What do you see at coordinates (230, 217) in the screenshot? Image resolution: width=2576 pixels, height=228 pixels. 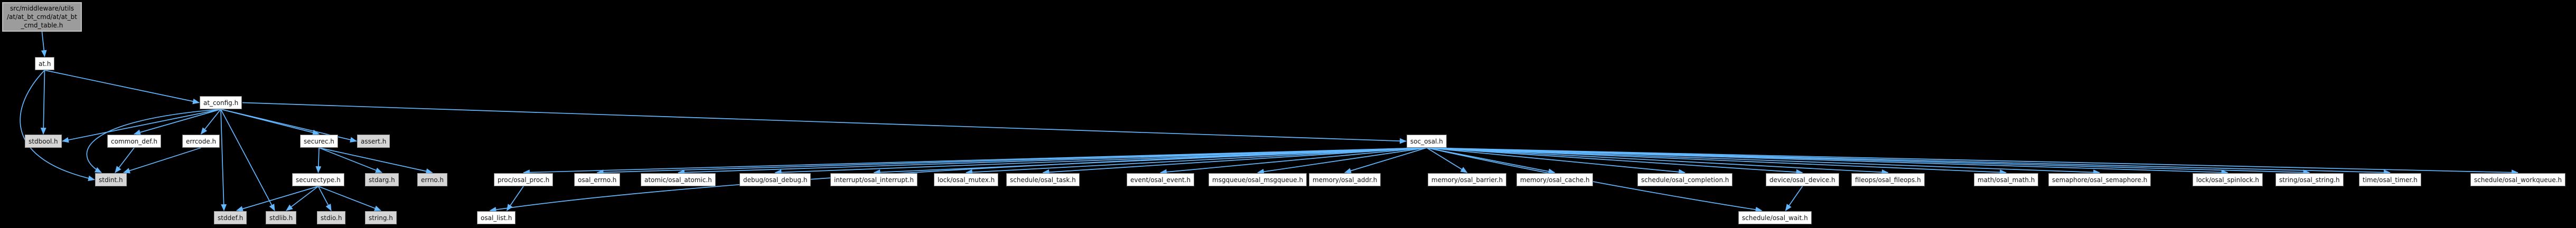 I see `graph-node-stddef_h: stddef.h` at bounding box center [230, 217].